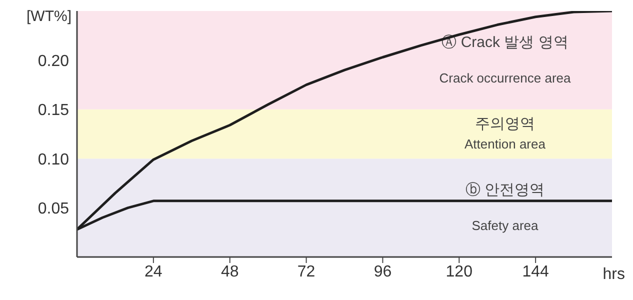 This screenshot has width=633, height=300. Describe the element at coordinates (505, 134) in the screenshot. I see `band-label: 주의영역 Attention area` at that location.